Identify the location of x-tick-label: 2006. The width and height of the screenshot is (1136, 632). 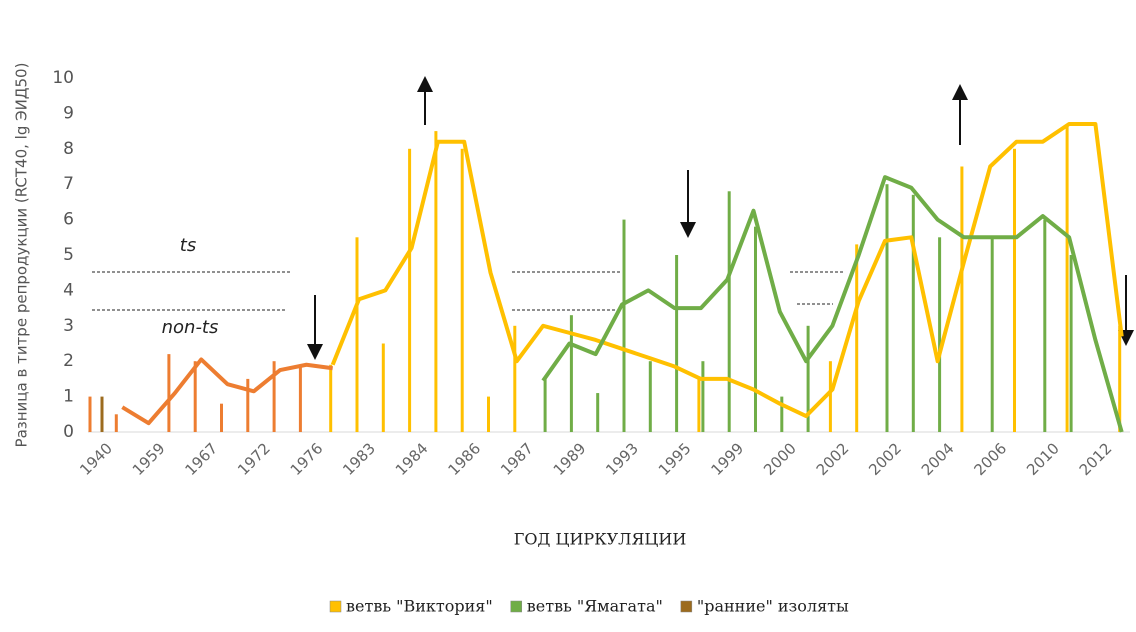
(990, 459).